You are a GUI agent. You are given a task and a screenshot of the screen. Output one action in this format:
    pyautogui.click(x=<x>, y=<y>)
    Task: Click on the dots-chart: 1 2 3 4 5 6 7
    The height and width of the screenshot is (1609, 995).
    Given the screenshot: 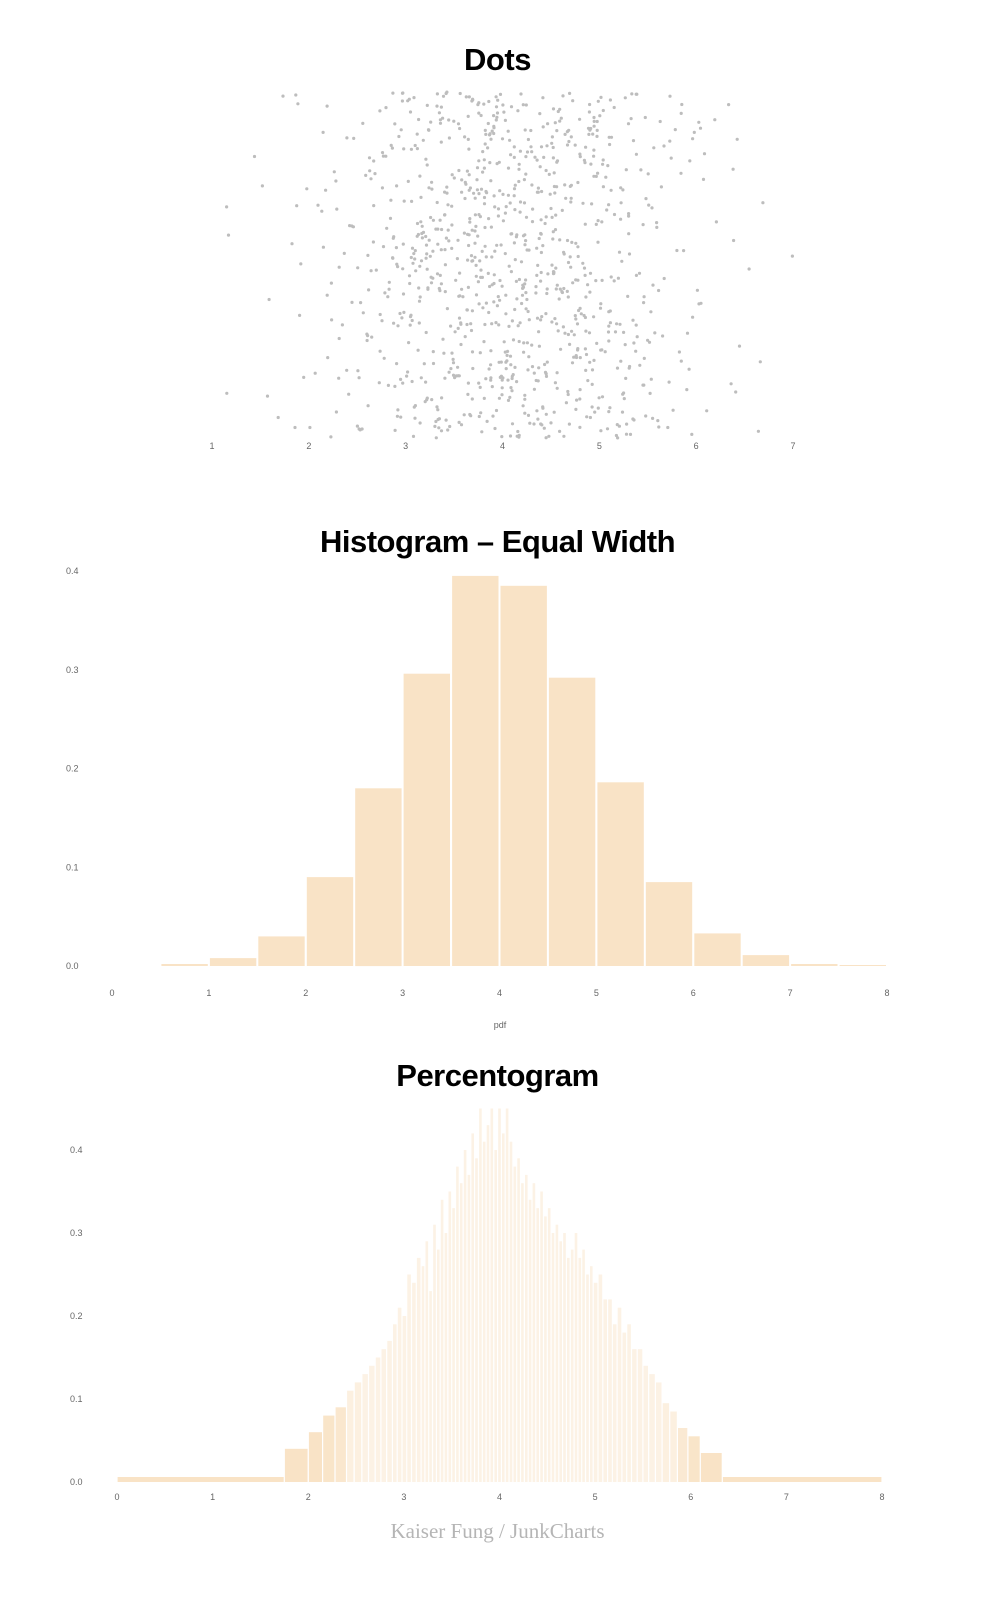 What is the action you would take?
    pyautogui.click(x=502, y=270)
    